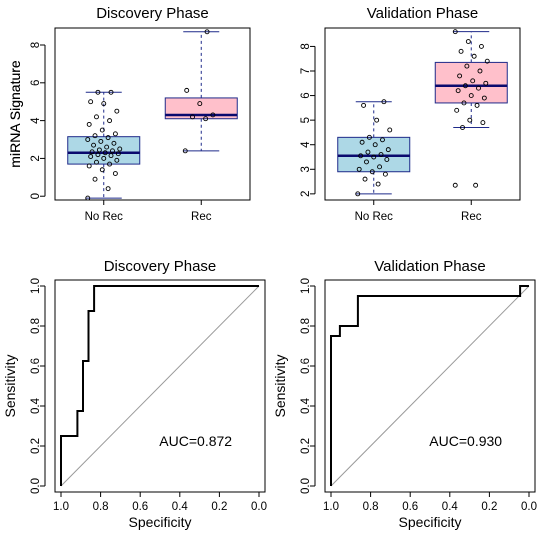  Describe the element at coordinates (429, 266) in the screenshot. I see `panel-title: Validation Phase` at that location.